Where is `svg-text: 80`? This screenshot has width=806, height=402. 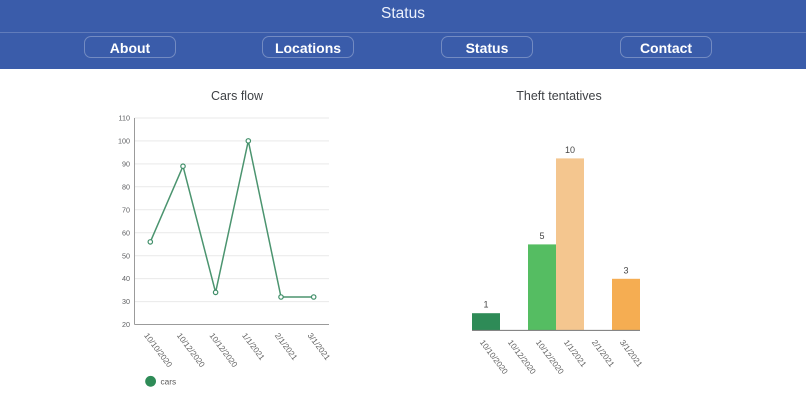 svg-text: 80 is located at coordinates (126, 186).